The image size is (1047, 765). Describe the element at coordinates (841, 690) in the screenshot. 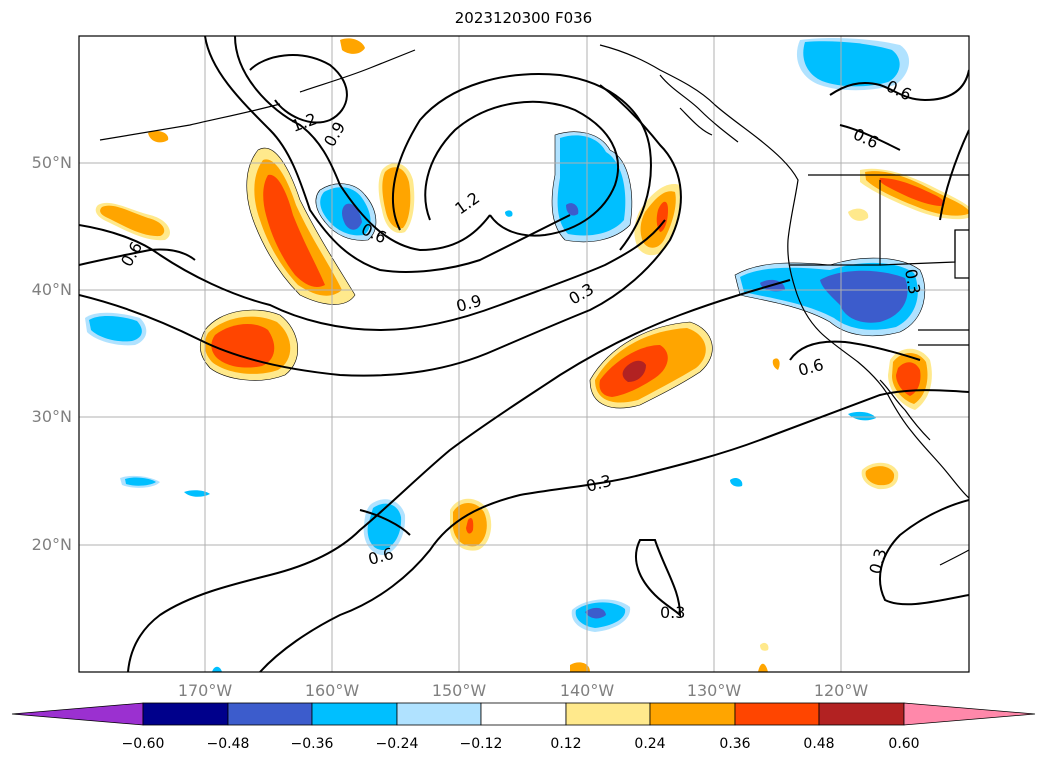

I see `lon-label-120w: 120°W` at that location.